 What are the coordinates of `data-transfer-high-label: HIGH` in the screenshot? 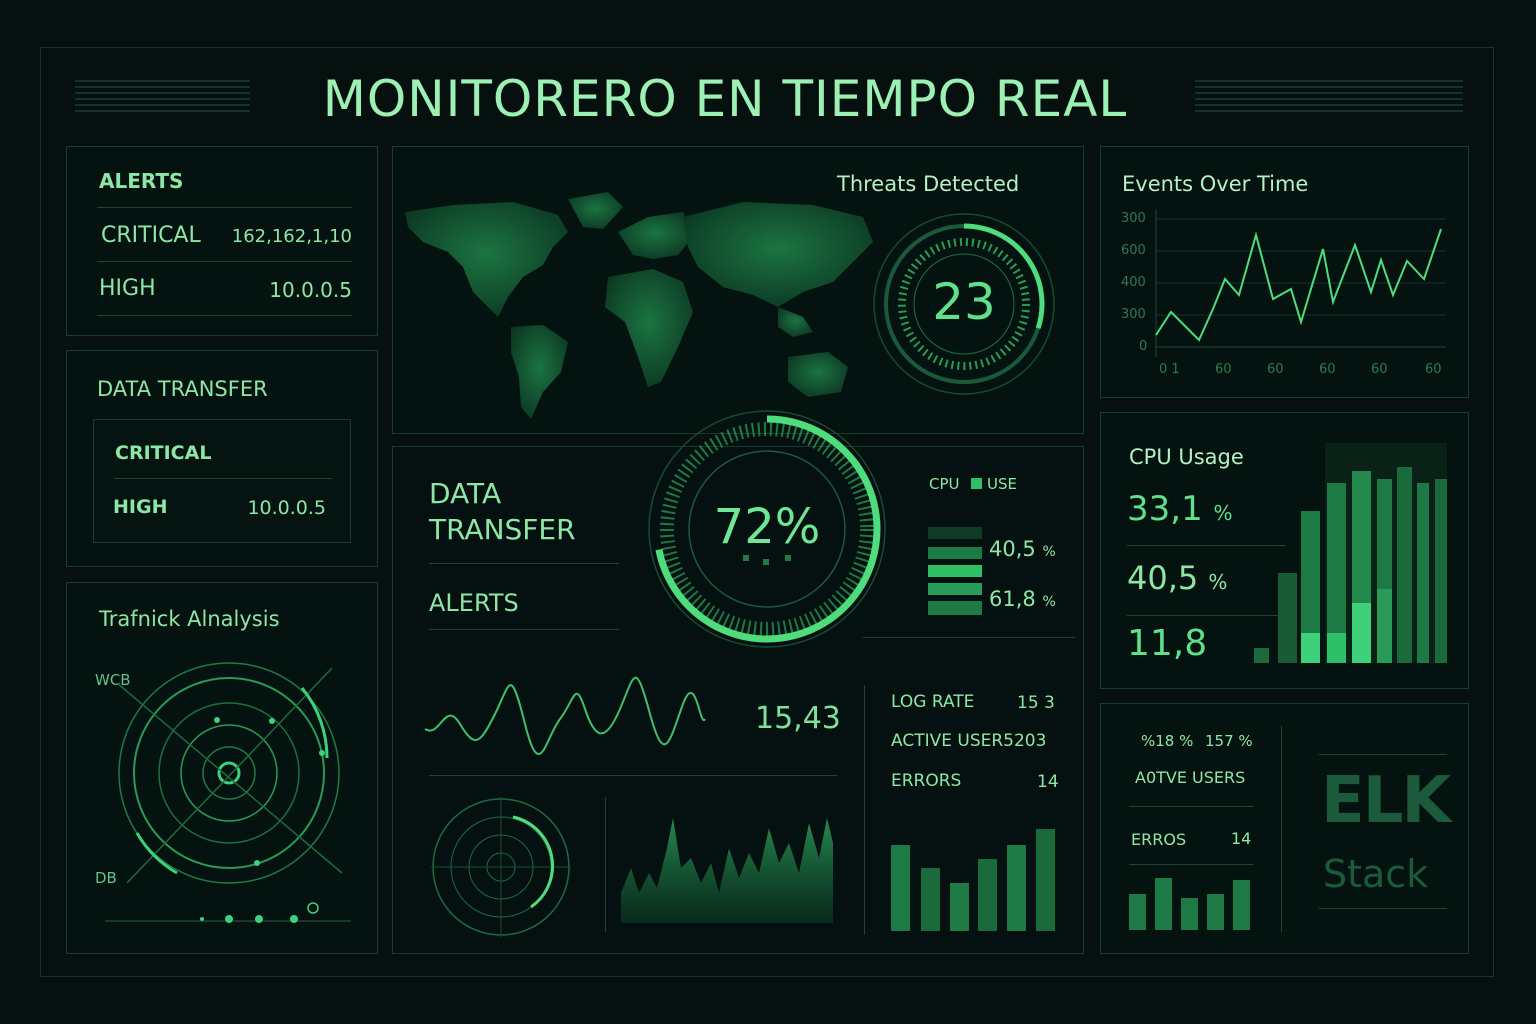 It's located at (140, 507).